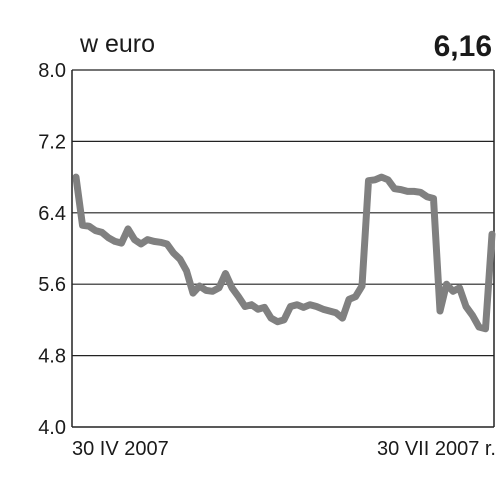 The width and height of the screenshot is (500, 478). What do you see at coordinates (436, 449) in the screenshot?
I see `x-end-label: 30 VII 2007 r.` at bounding box center [436, 449].